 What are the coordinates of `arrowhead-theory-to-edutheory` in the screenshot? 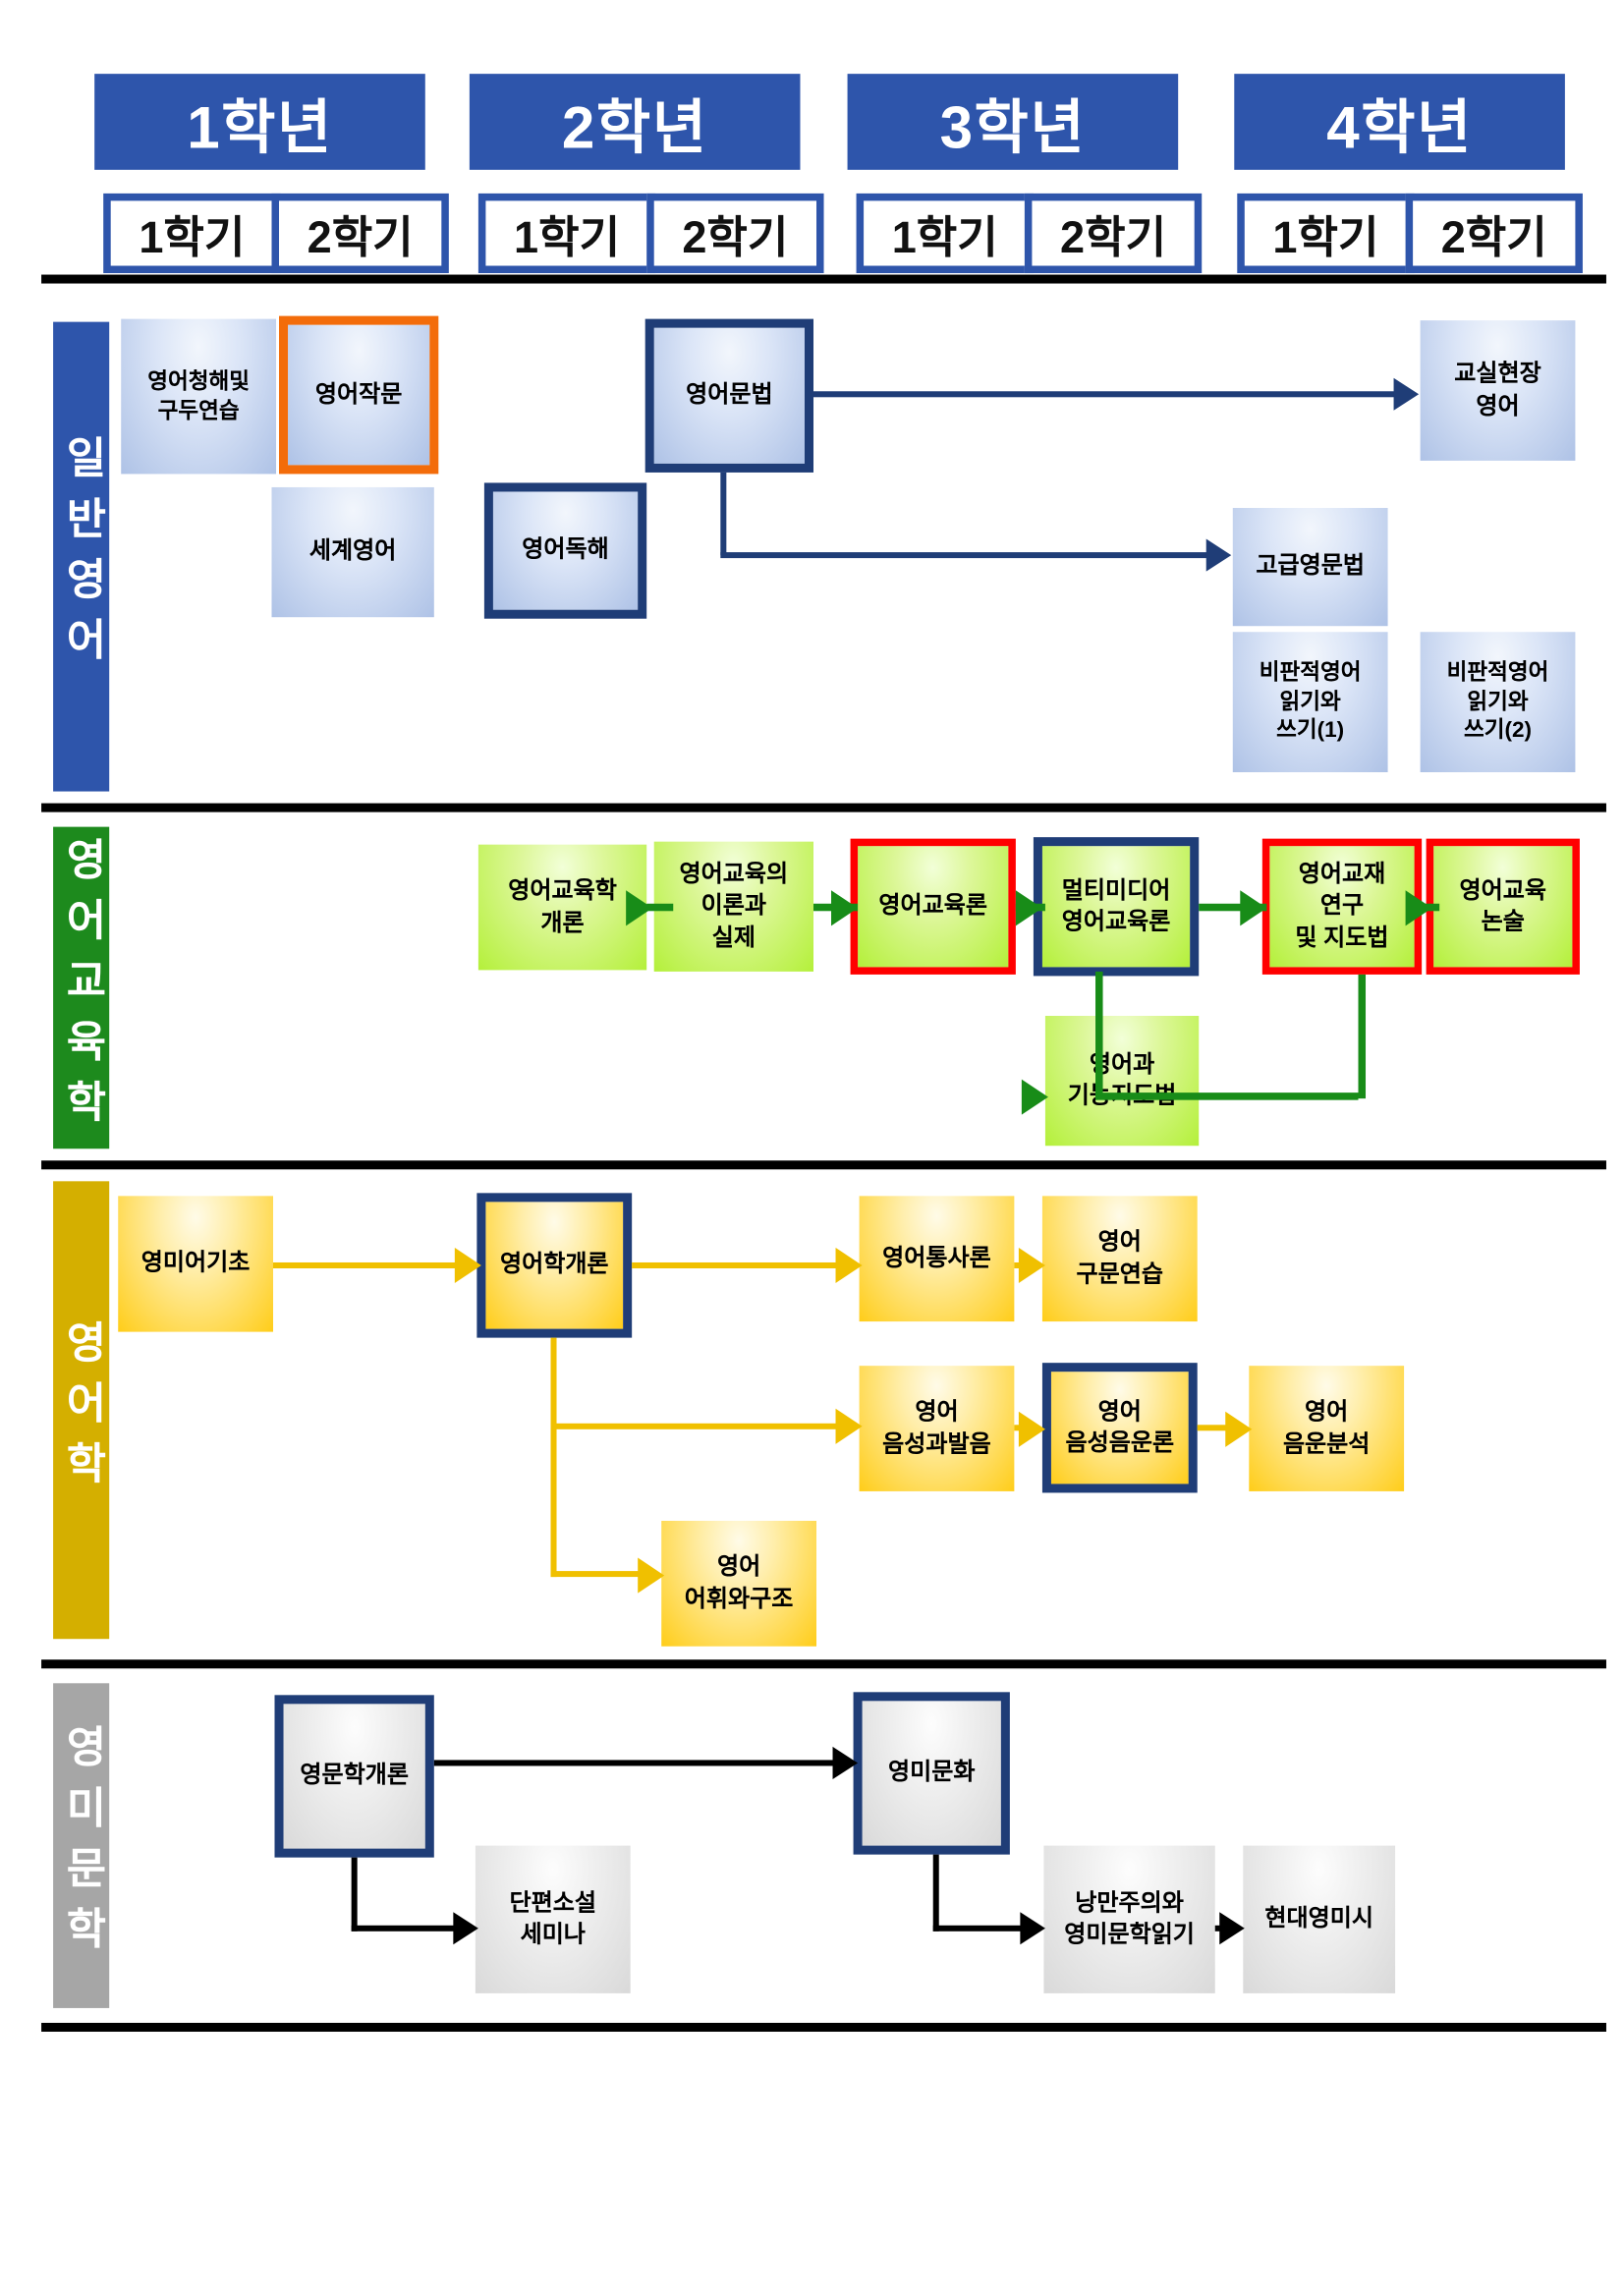 It's located at (845, 908).